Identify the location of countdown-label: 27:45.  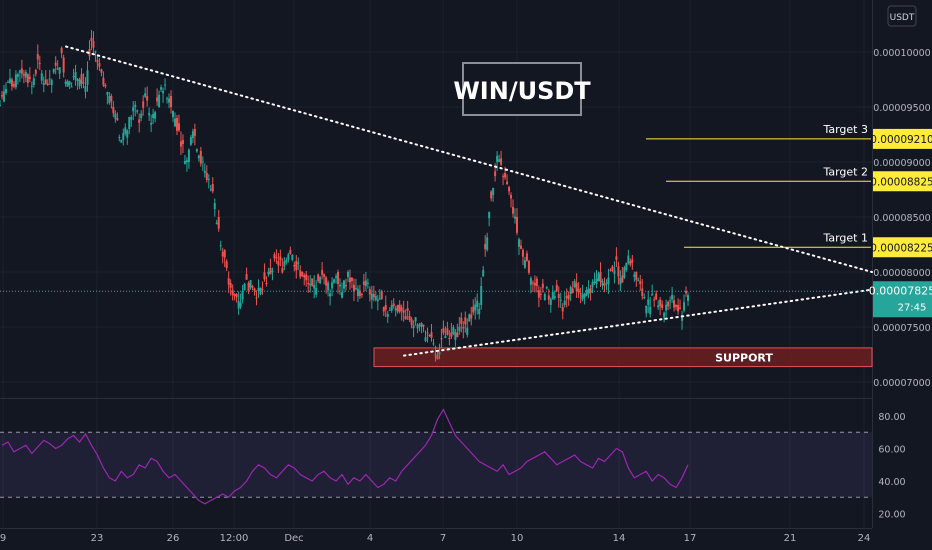
(912, 307).